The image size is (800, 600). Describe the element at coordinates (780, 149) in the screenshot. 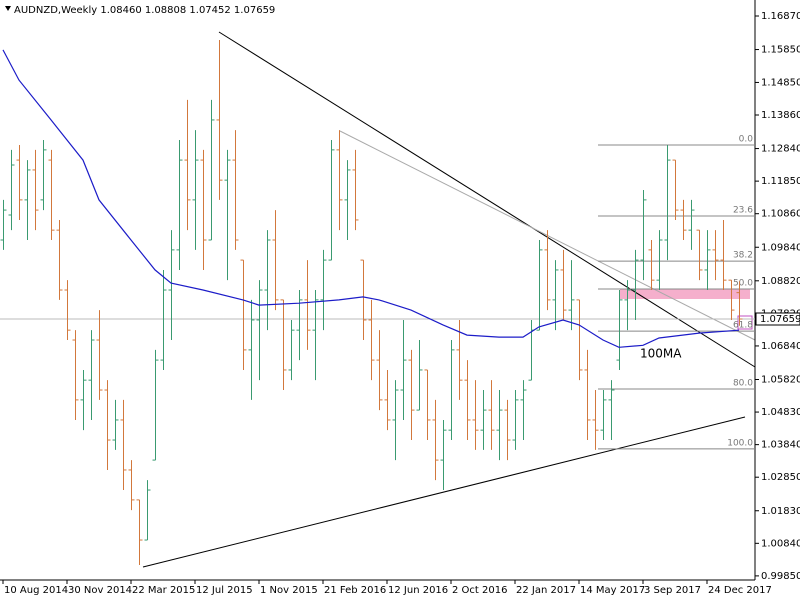

I see `y-tick-label: 1.12840` at that location.